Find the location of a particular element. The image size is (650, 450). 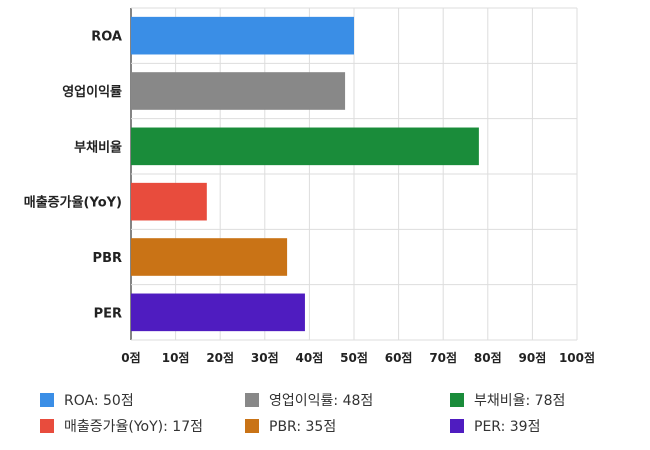

legend-label: 부채비율: 78점 is located at coordinates (520, 401).